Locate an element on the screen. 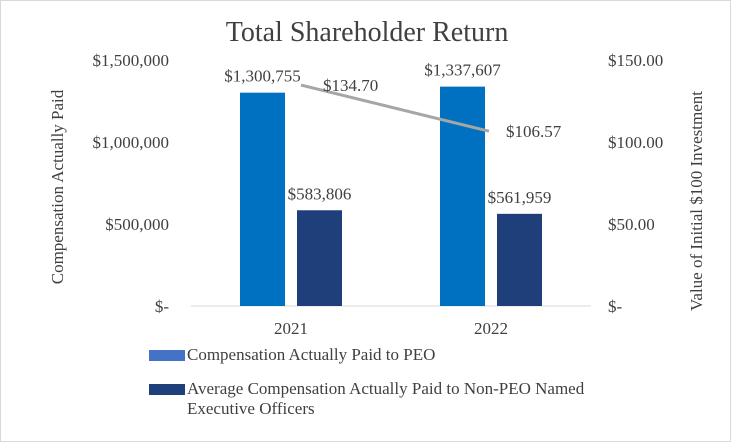 This screenshot has height=442, width=731. legend-label-peo: Compensation Actually Paid to PEO is located at coordinates (311, 354).